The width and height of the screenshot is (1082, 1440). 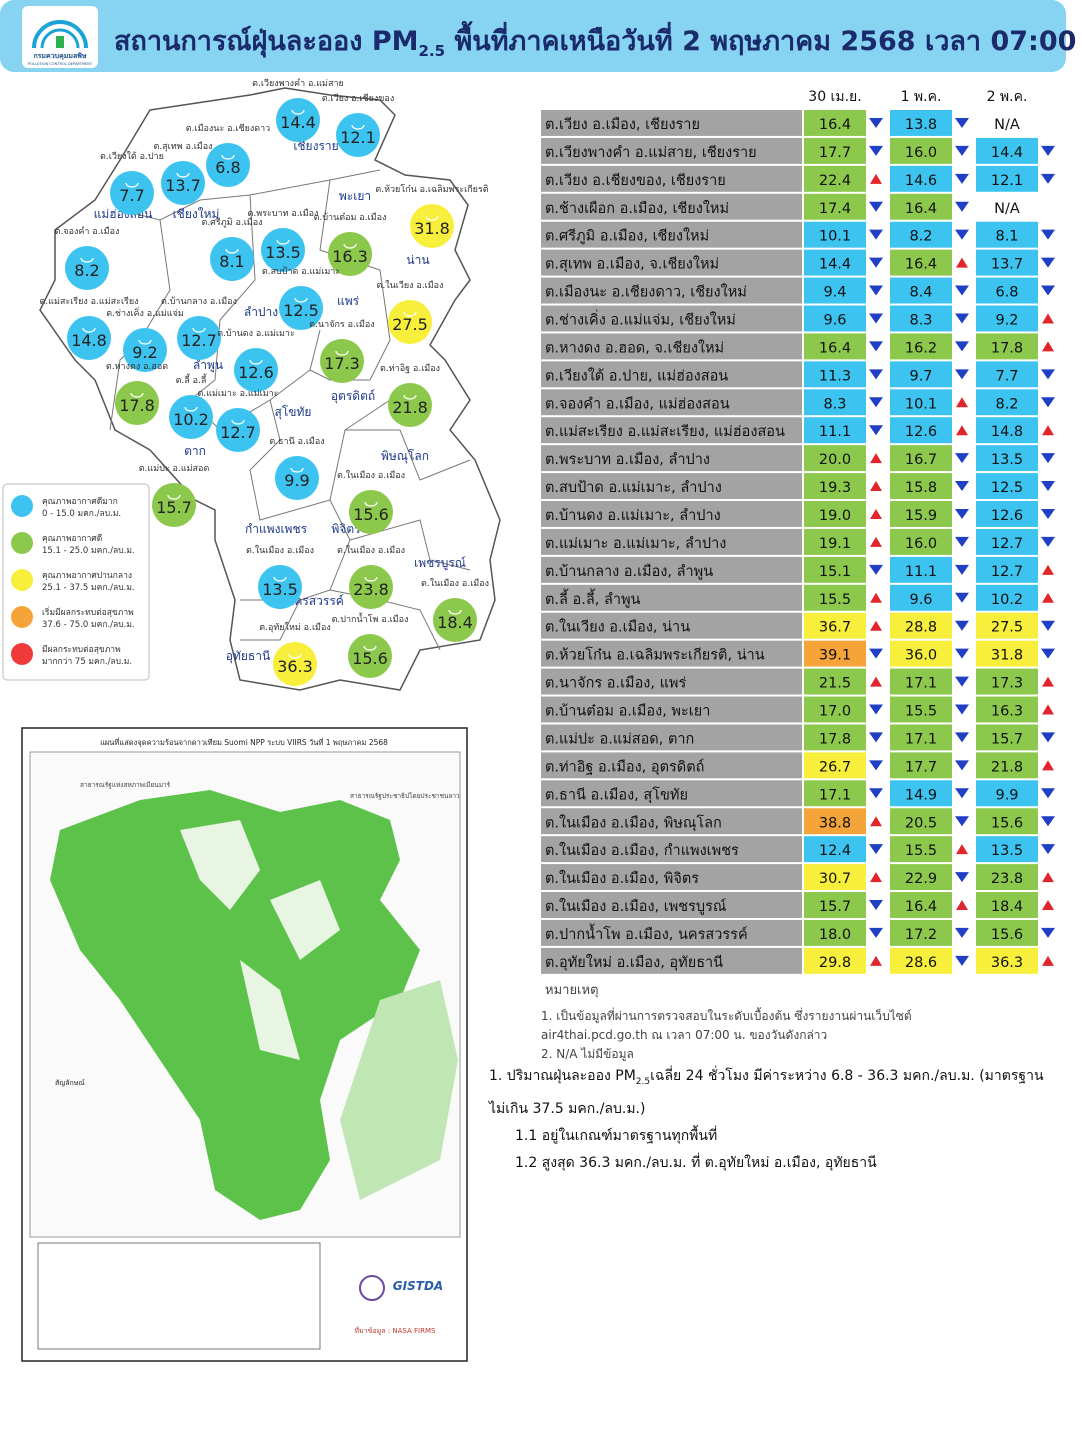 I want to click on station-value: 8.1, so click(x=231, y=261).